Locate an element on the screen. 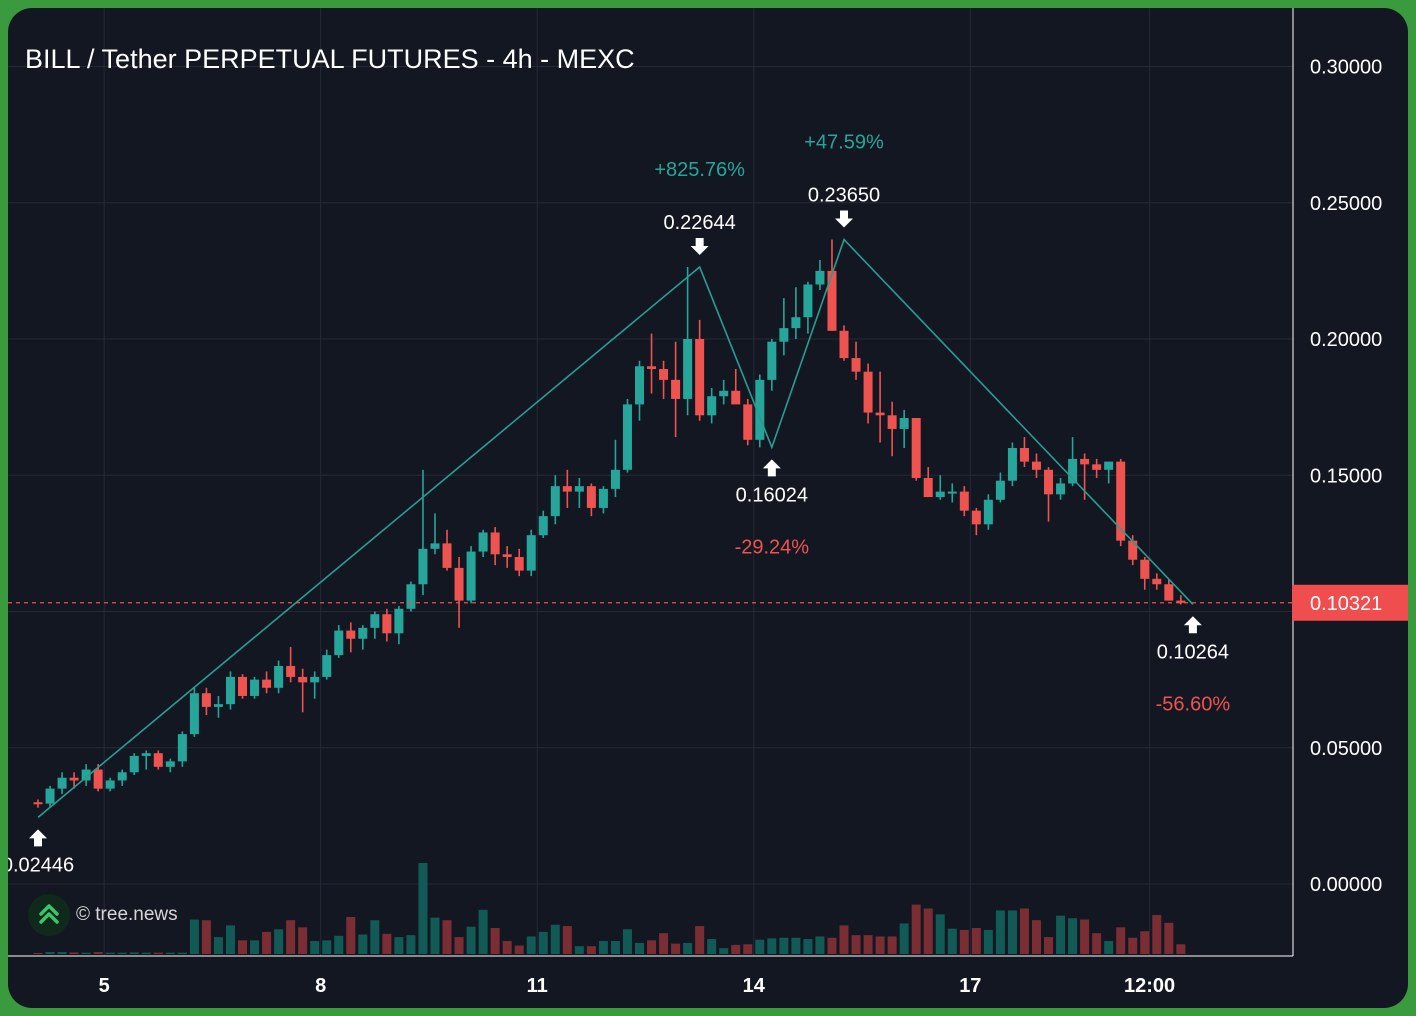 The height and width of the screenshot is (1016, 1416). y-tick-label: 0.25000 is located at coordinates (1346, 204).